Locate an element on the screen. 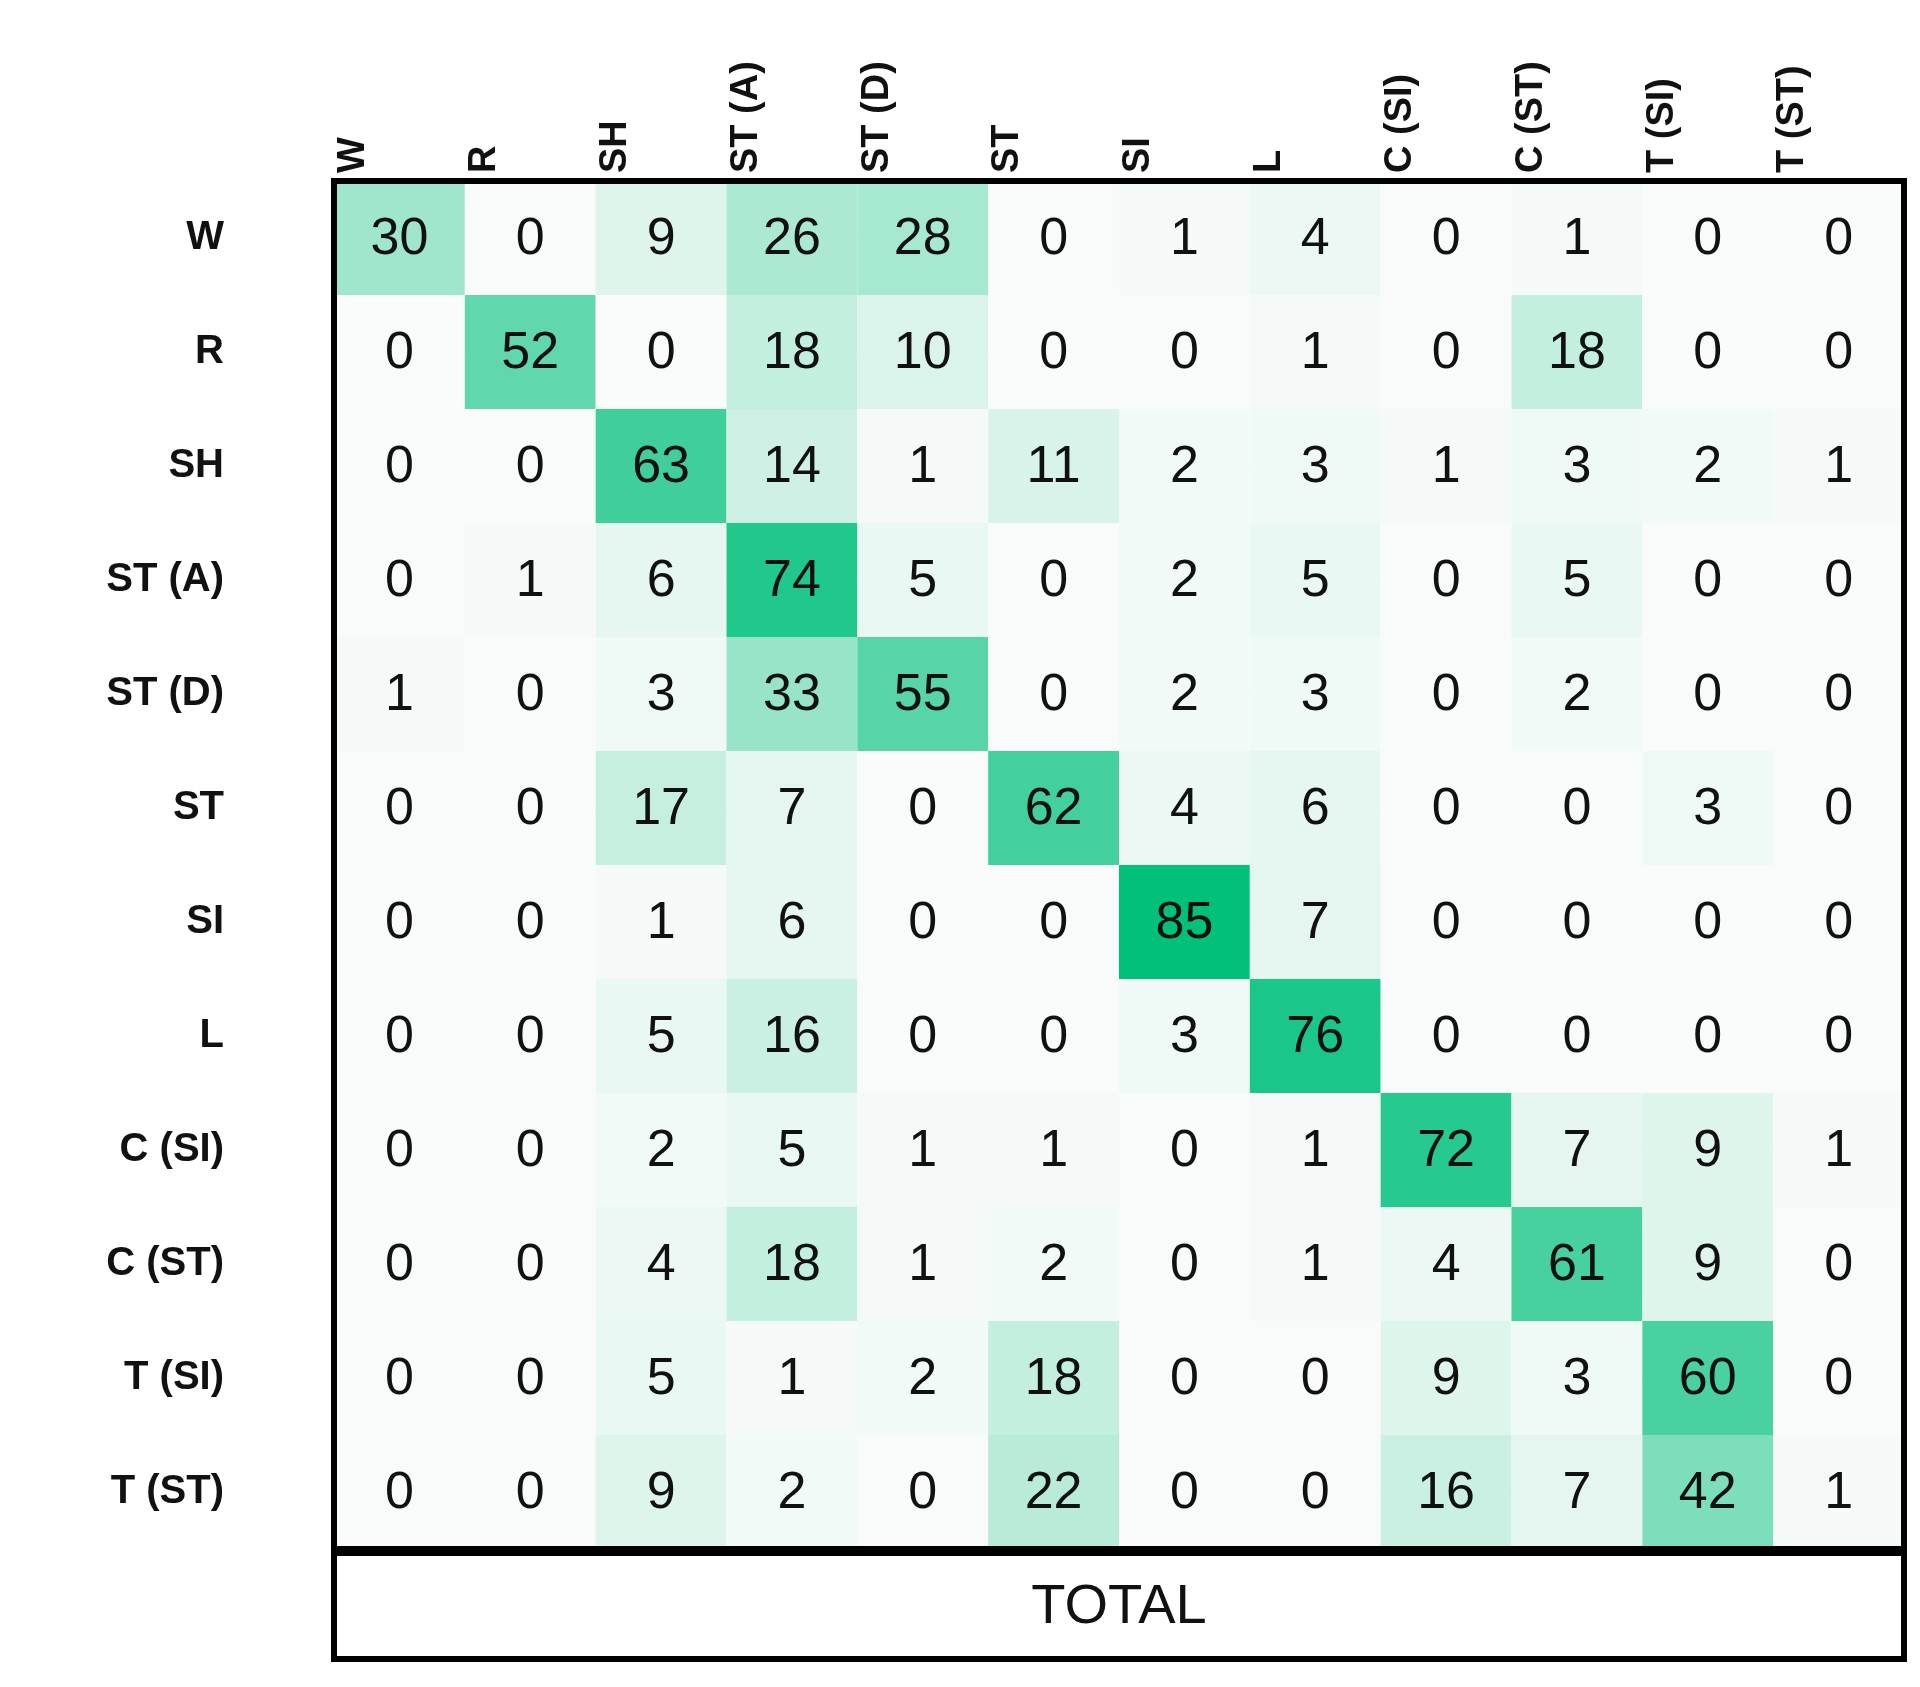 This screenshot has height=1687, width=1920. data-label: 7 is located at coordinates (792, 806).